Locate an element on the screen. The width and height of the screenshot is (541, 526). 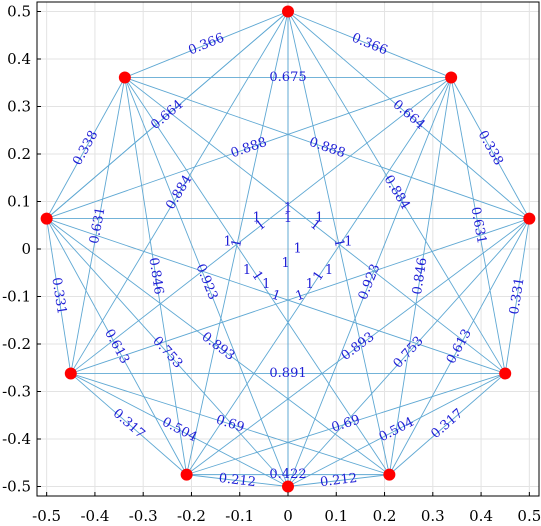
y-tick-label: 0.3 is located at coordinates (19, 107).